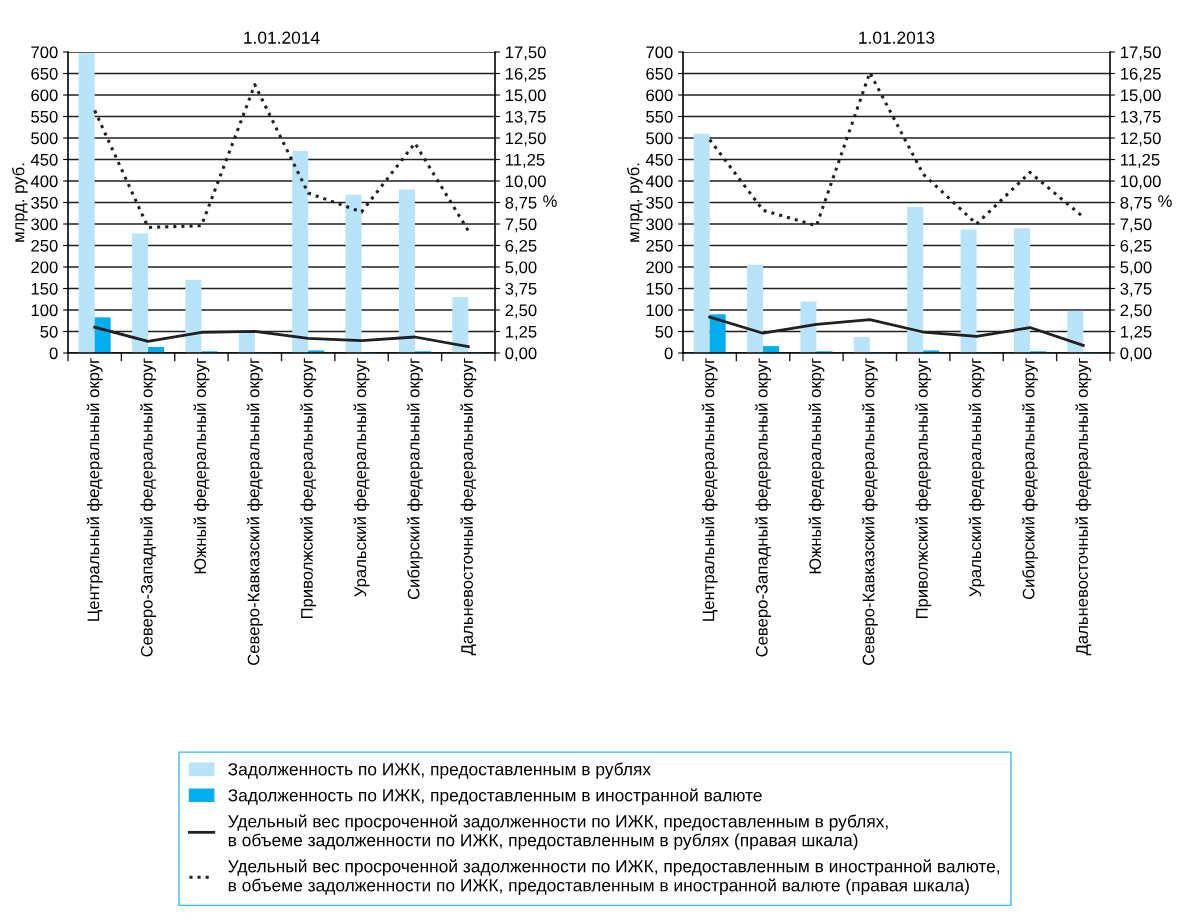 This screenshot has width=1190, height=914. Describe the element at coordinates (897, 37) in the screenshot. I see `chart-title: 1.01.2013` at that location.